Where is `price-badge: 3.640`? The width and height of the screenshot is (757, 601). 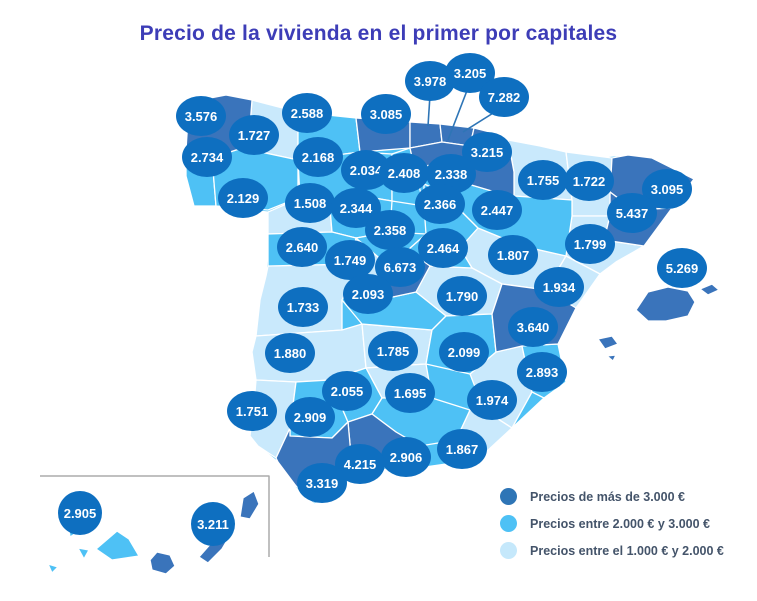
price-badge: 3.640 is located at coordinates (533, 327).